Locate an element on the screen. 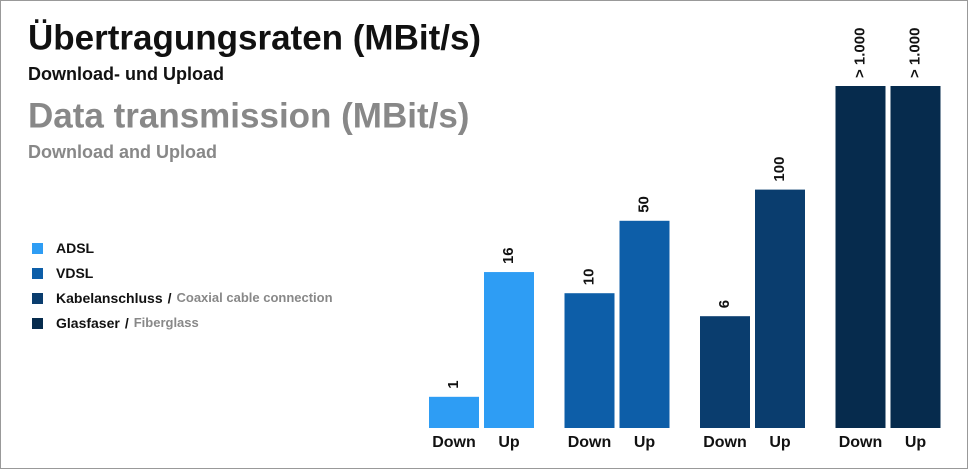  legend-name: VDSL is located at coordinates (75, 273).